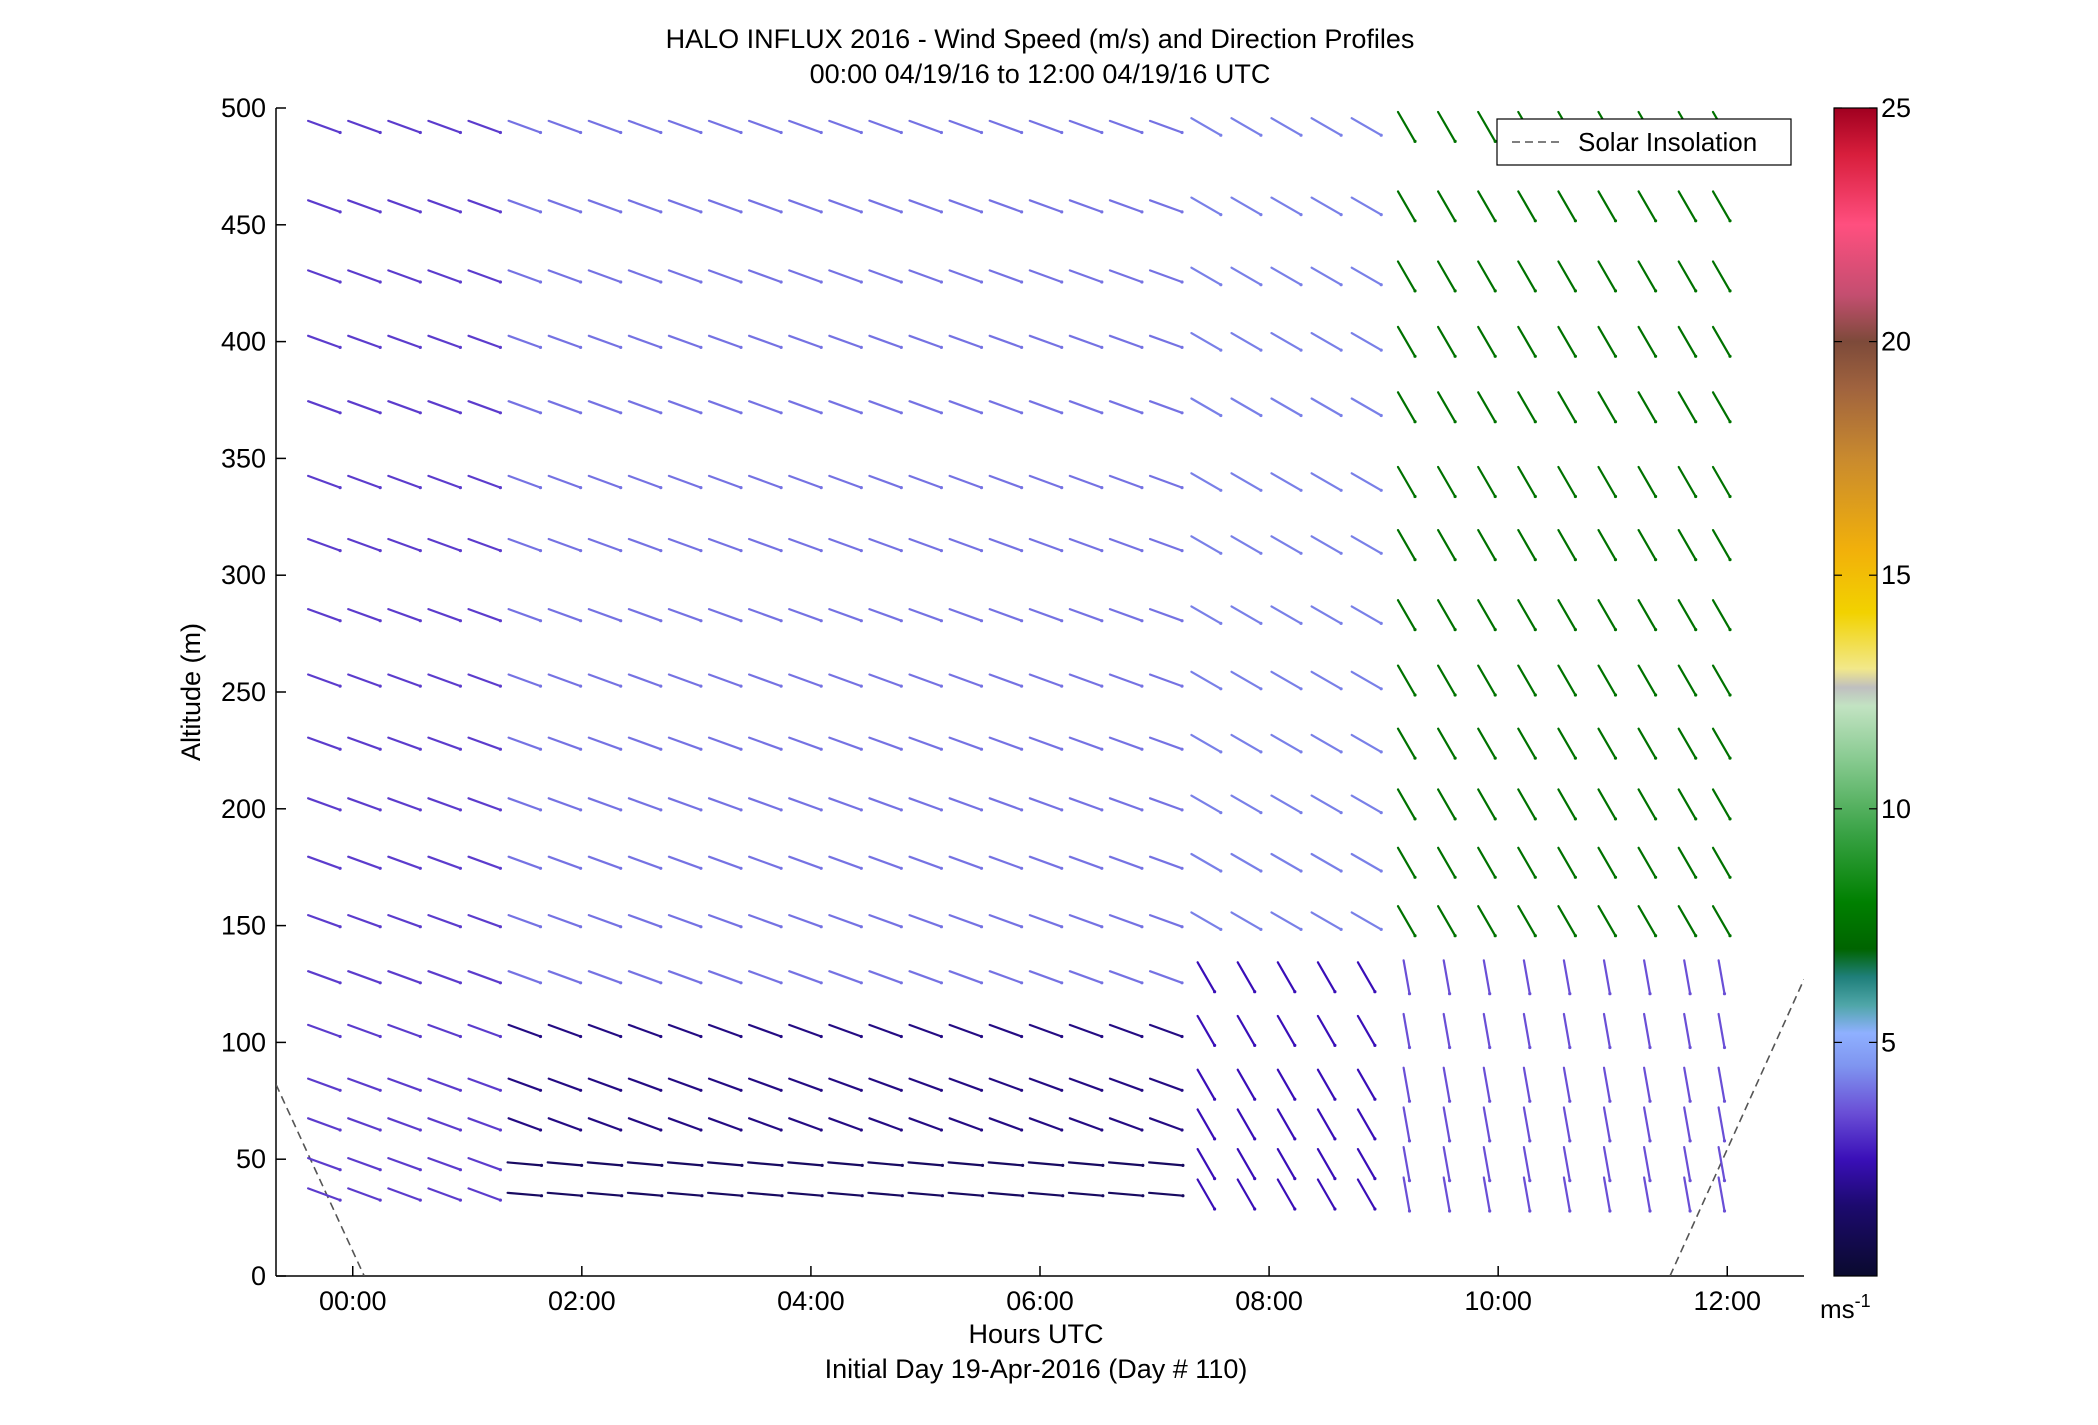  What do you see at coordinates (1845, 1307) in the screenshot?
I see `colorbar-unit-label: ms-1` at bounding box center [1845, 1307].